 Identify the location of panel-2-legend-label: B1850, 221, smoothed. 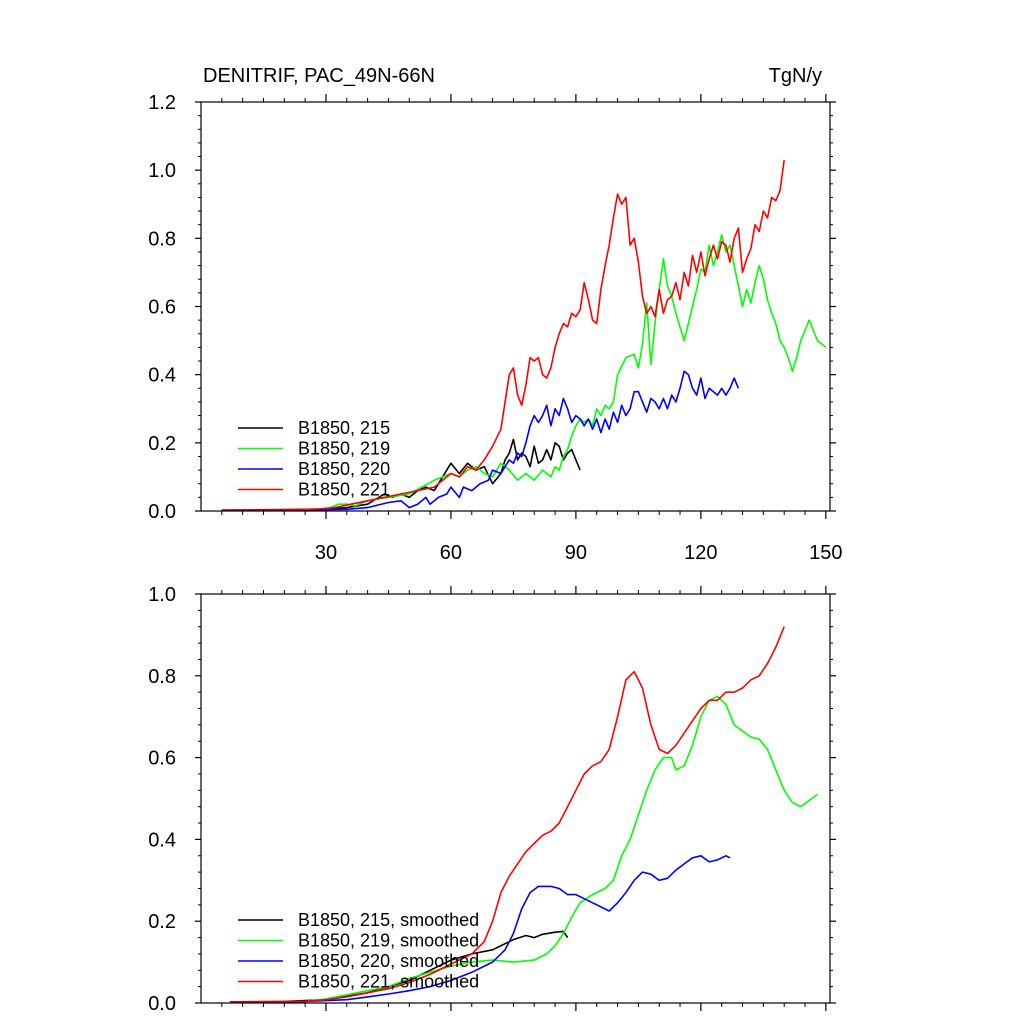
(388, 982).